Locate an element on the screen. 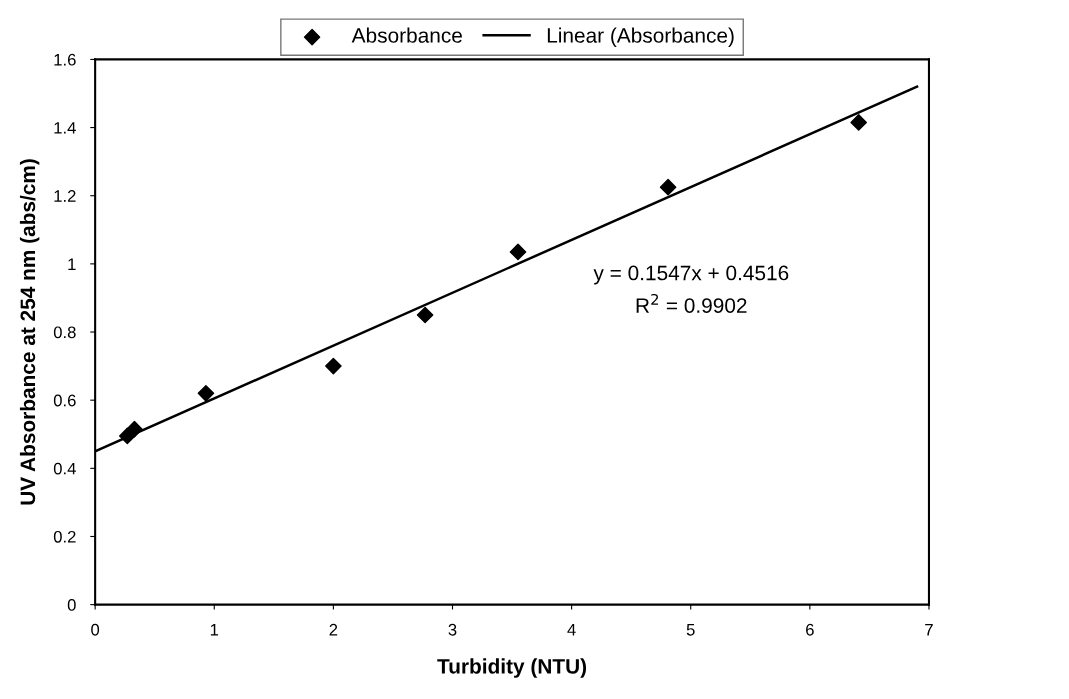 This screenshot has height=699, width=1069. x-tick-label: 4 is located at coordinates (571, 630).